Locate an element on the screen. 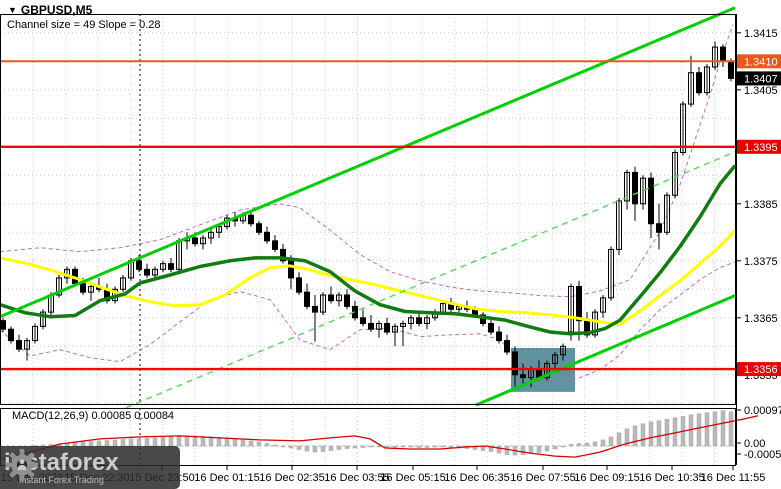  channel-lower-line is located at coordinates (605, 350).